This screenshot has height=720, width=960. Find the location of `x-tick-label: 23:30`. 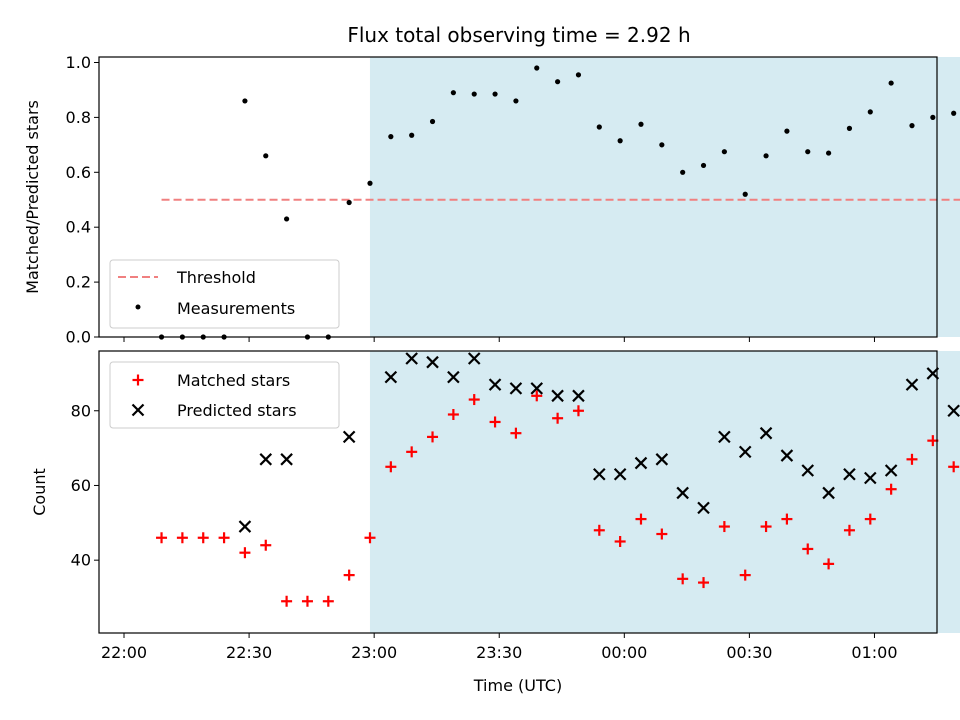

x-tick-label: 23:30 is located at coordinates (499, 652).